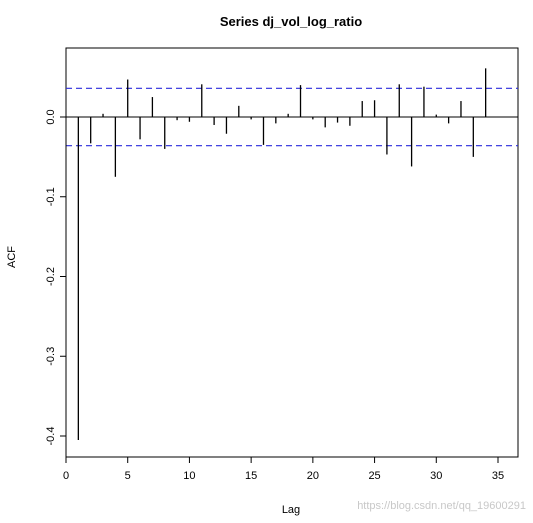  Describe the element at coordinates (498, 476) in the screenshot. I see `x-tick-label-35: 35` at that location.